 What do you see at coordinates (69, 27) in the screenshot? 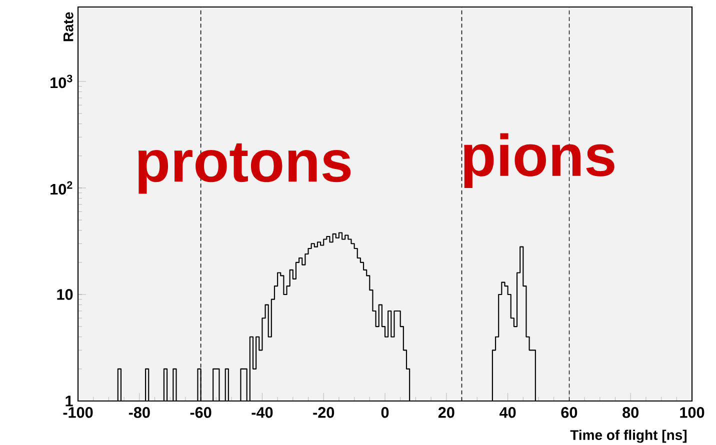
I see `y-axis-title: Rate` at bounding box center [69, 27].